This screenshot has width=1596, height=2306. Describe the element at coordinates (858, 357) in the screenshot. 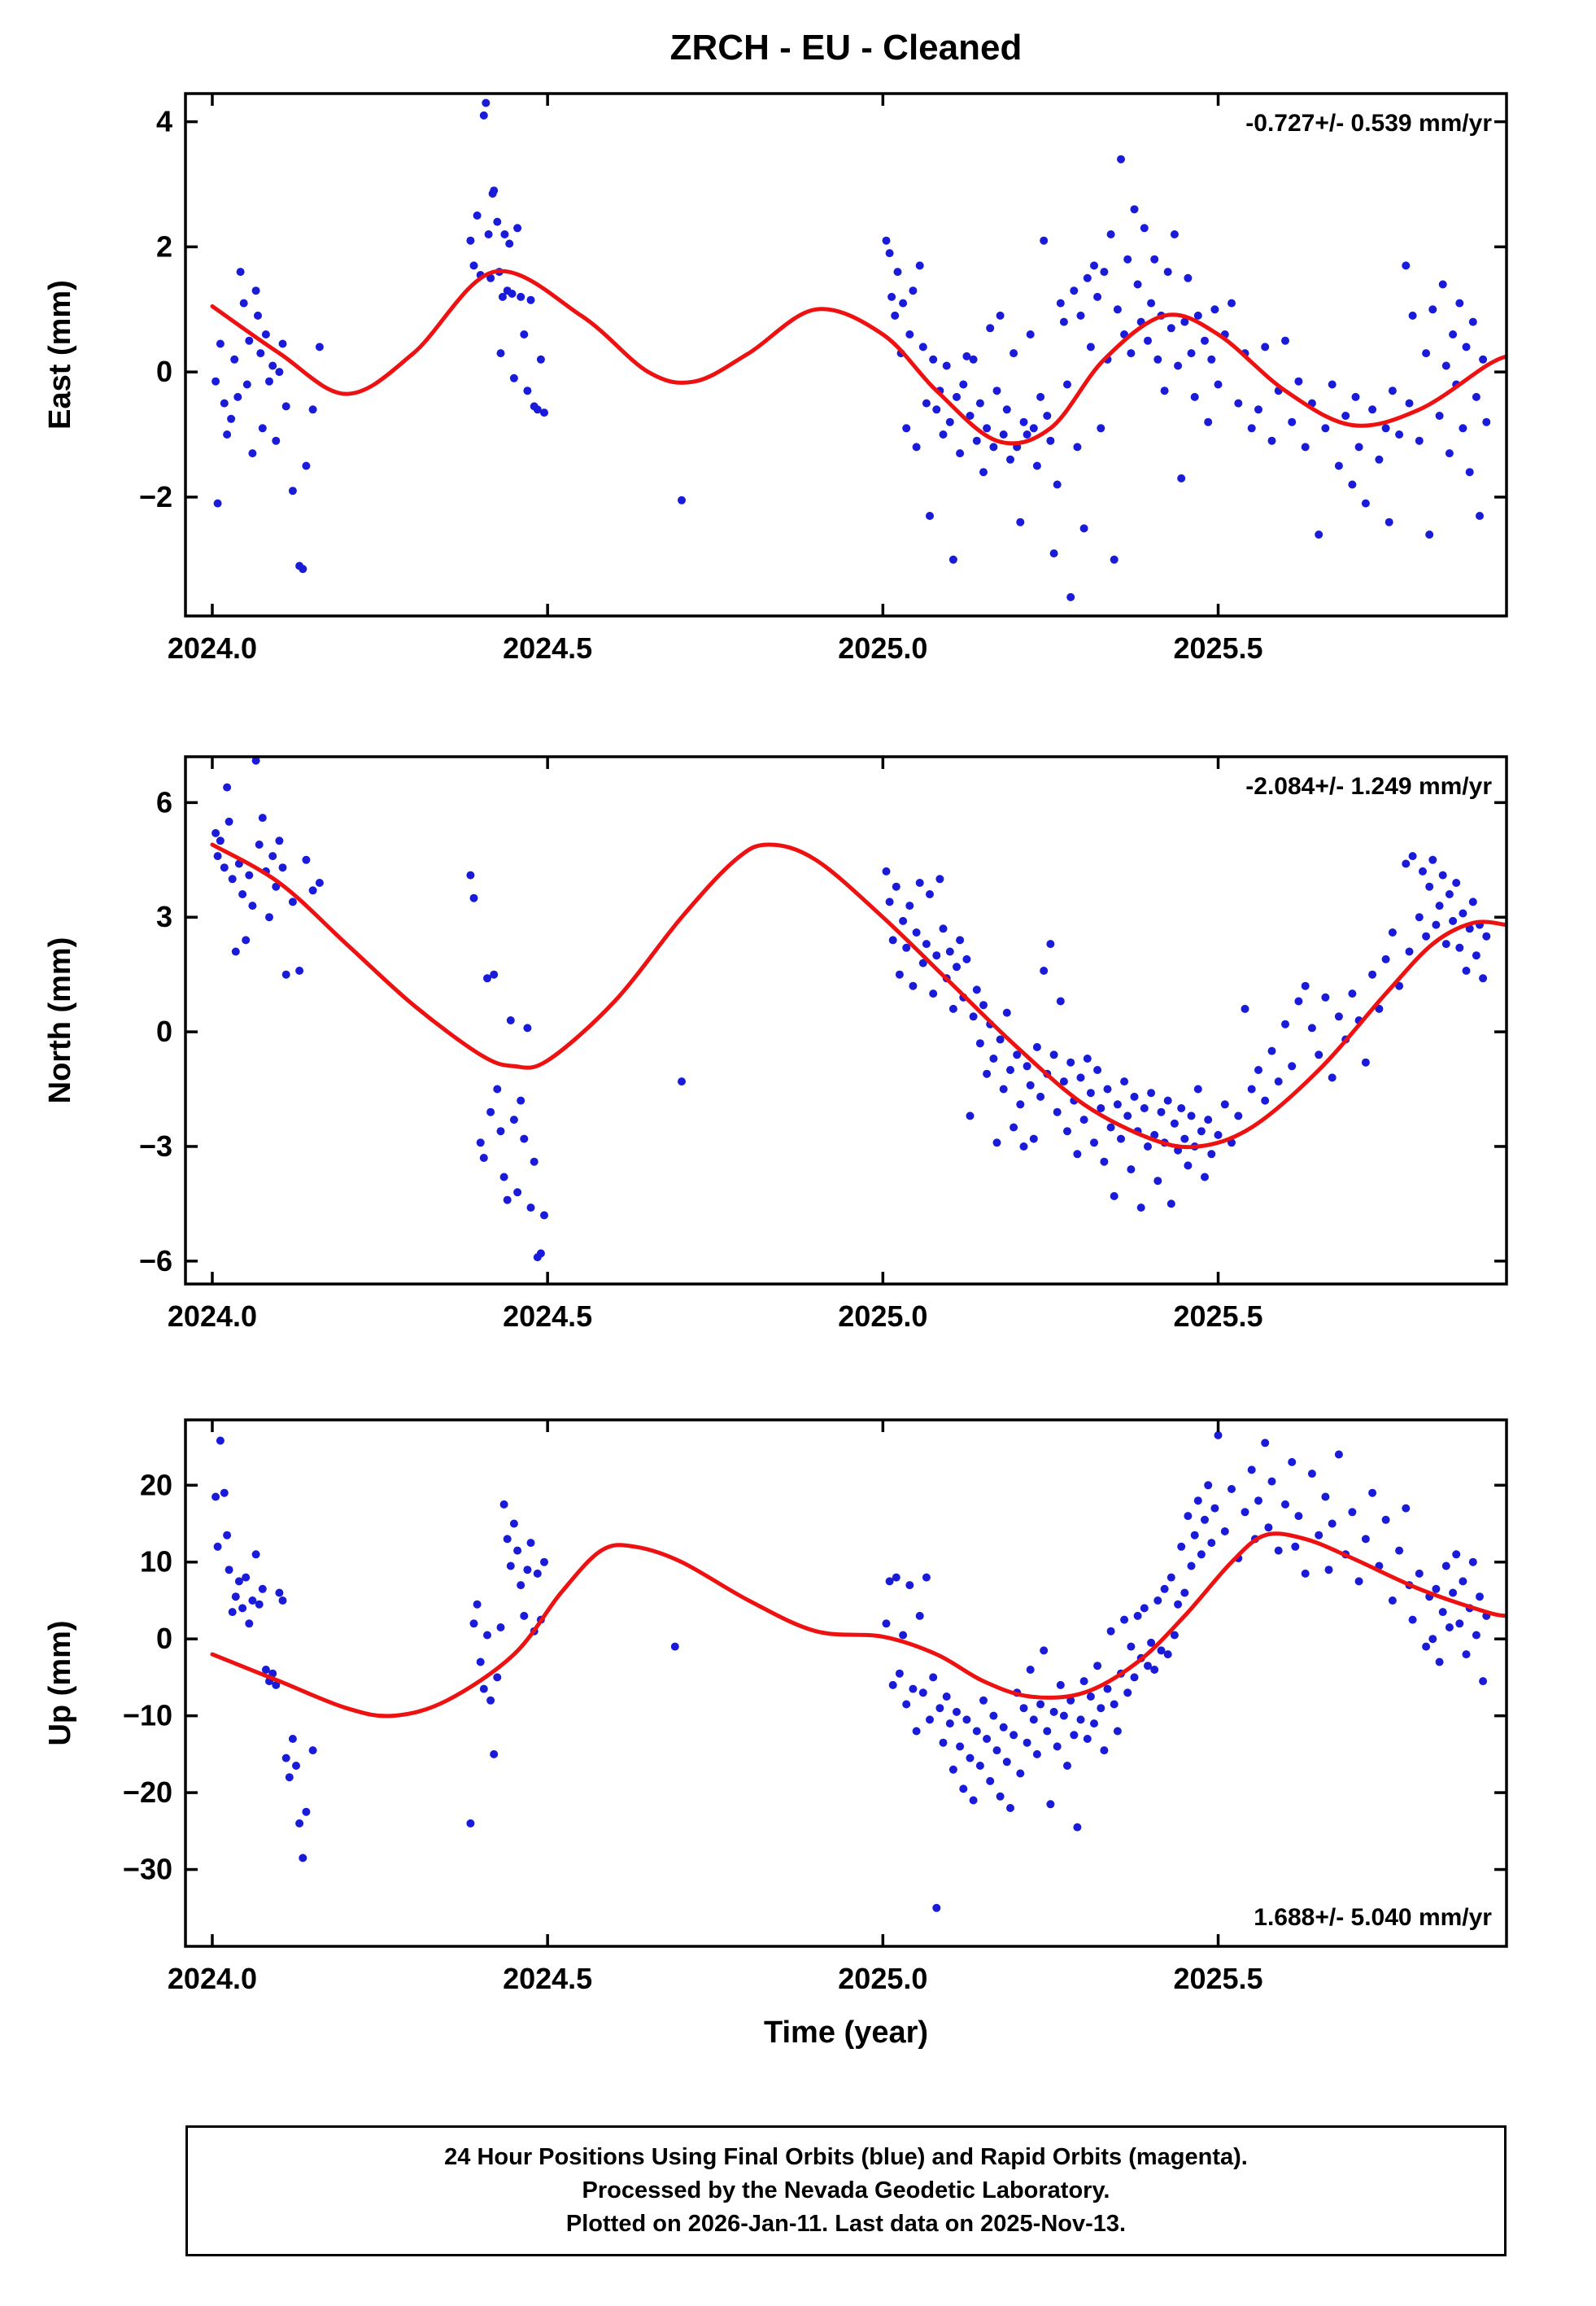

I see `east-trend-line` at that location.